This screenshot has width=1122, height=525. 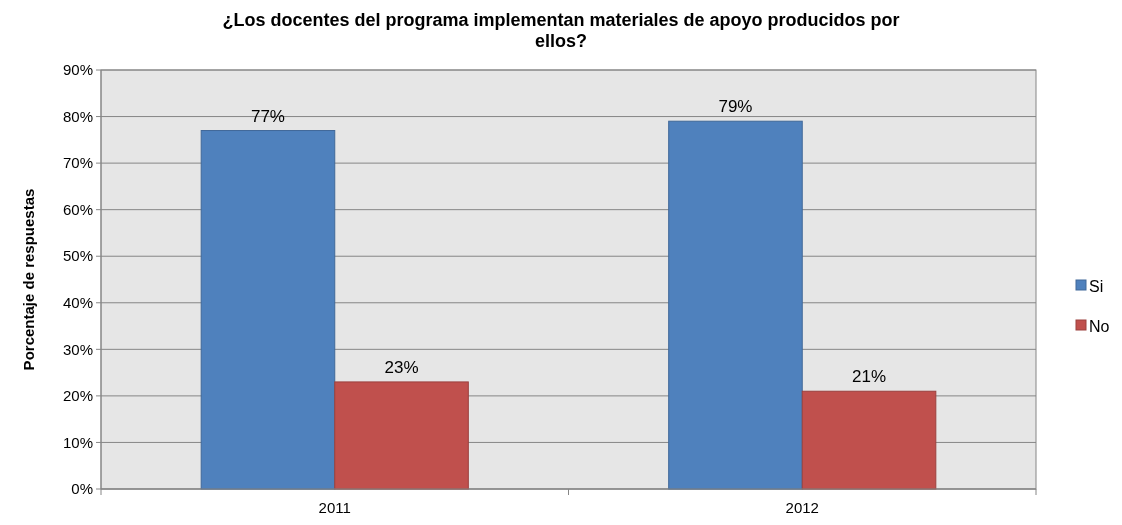 What do you see at coordinates (77, 209) in the screenshot?
I see `y-tick-label: 60%` at bounding box center [77, 209].